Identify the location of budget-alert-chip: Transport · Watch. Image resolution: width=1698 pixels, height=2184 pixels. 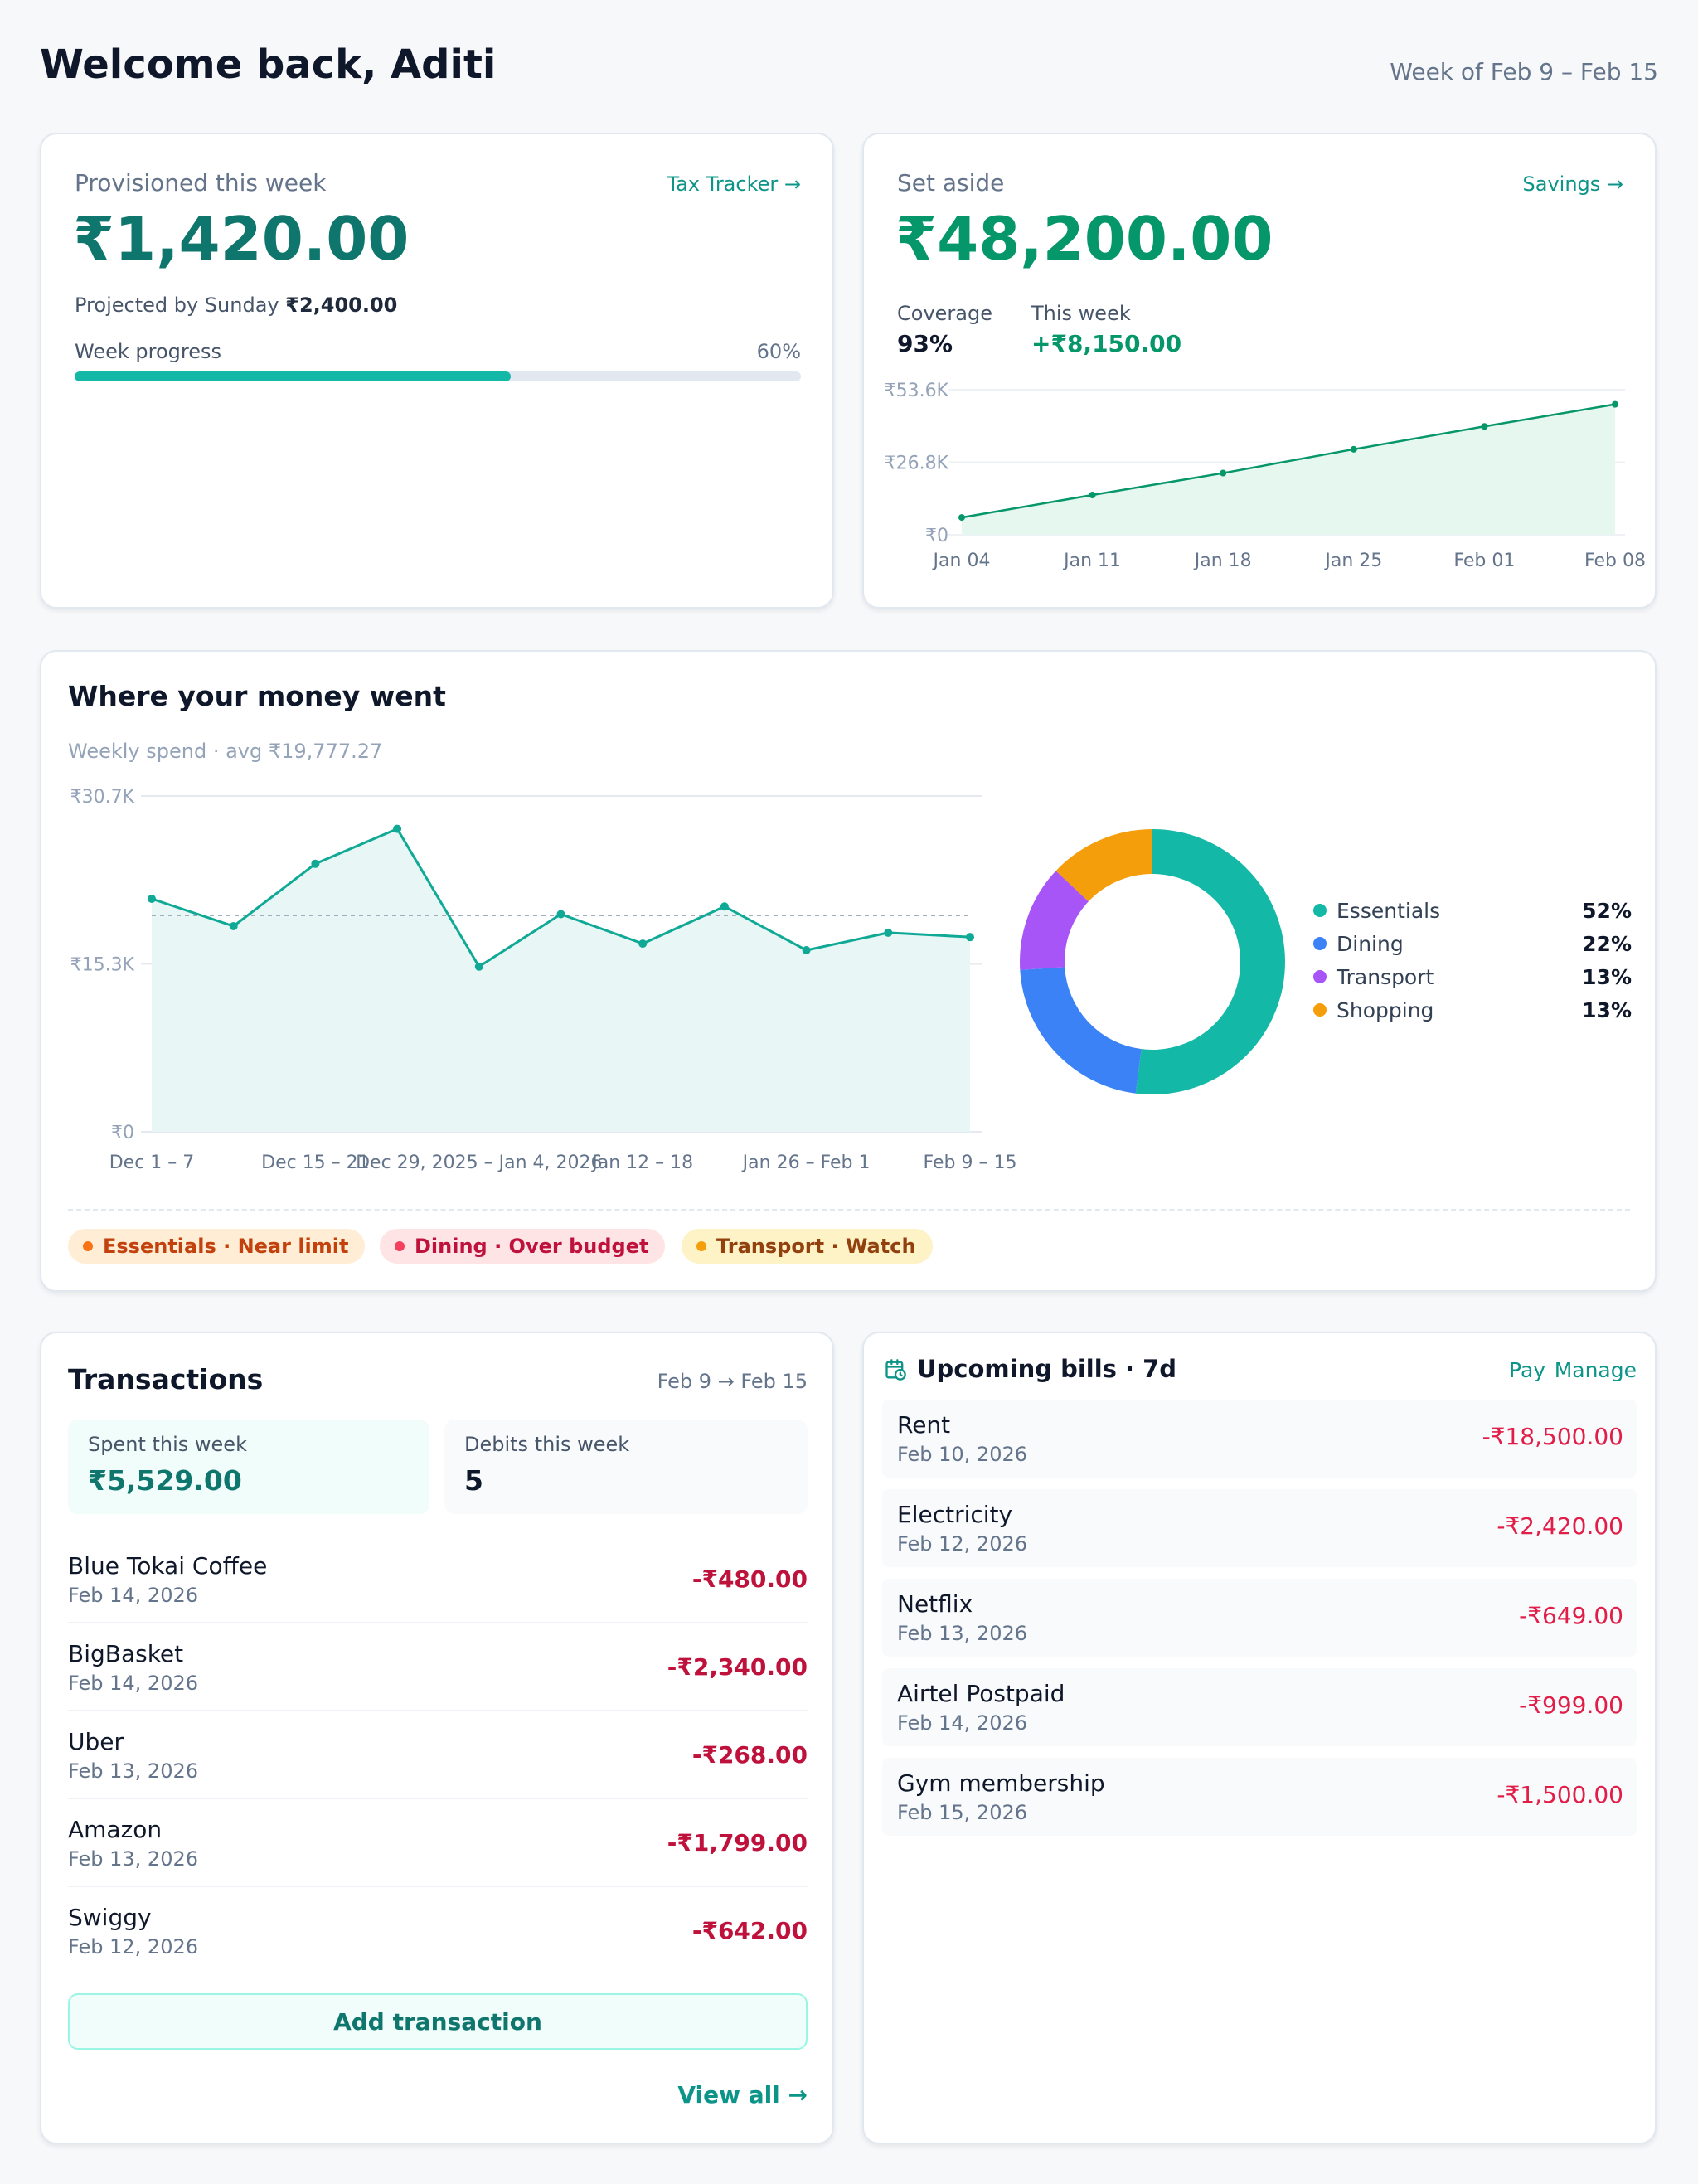
(807, 1246).